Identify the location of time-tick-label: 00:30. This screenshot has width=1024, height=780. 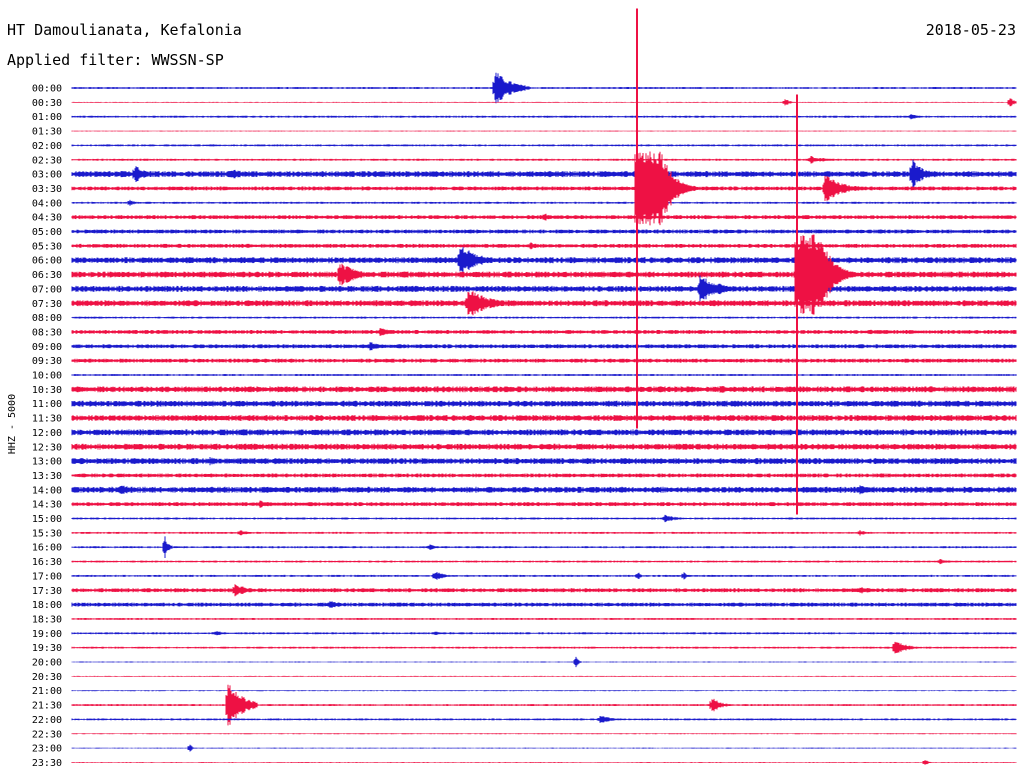
(47, 103).